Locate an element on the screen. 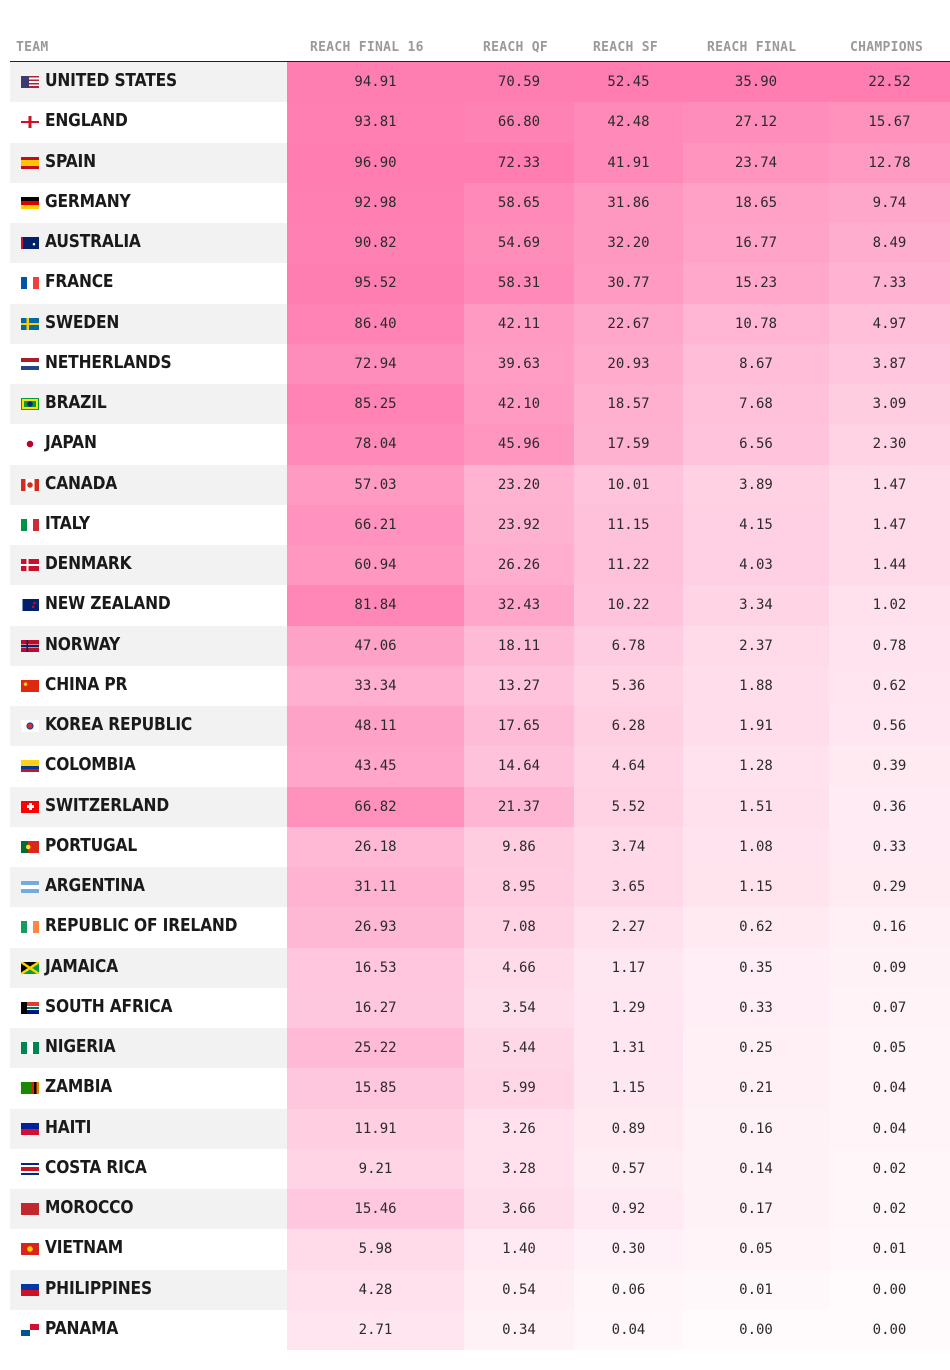 Image resolution: width=950 pixels, height=1370 pixels. table-row: COSTA RICA 9.21 3.28 0.57 0.14 0.02 is located at coordinates (475, 1168).